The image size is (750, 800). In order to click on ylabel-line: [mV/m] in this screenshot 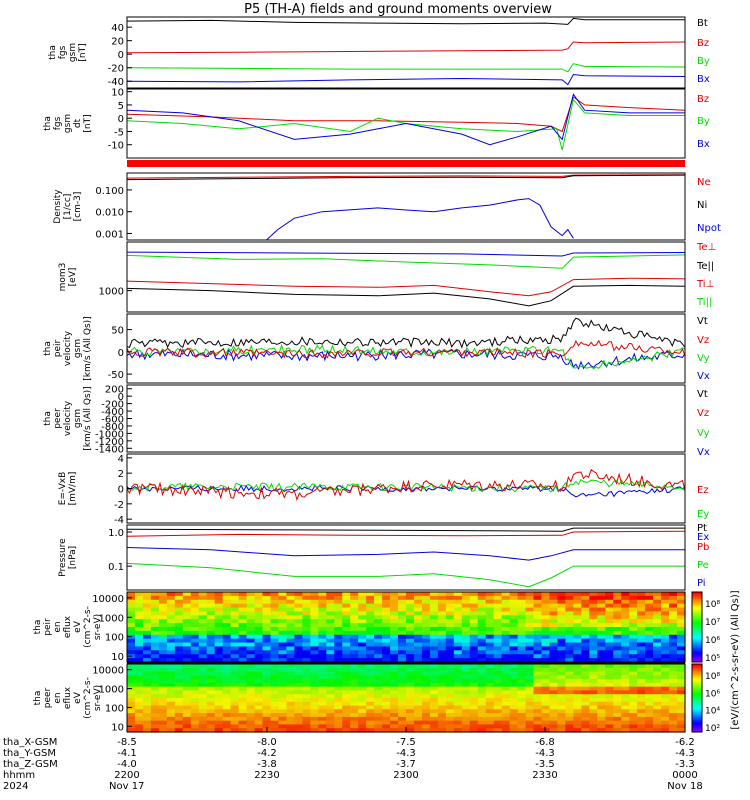, I will do `click(73, 489)`.